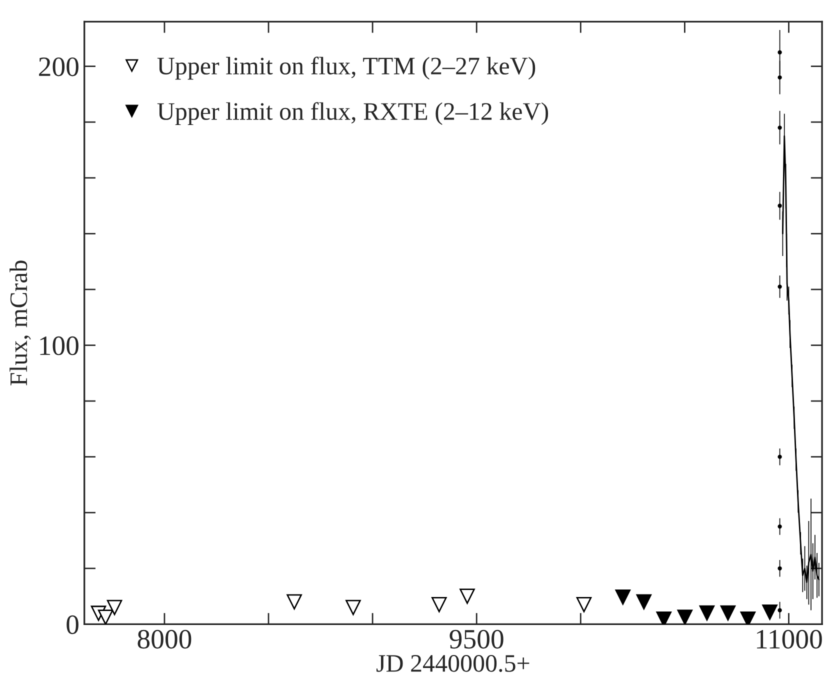 This screenshot has height=677, width=827. Describe the element at coordinates (59, 346) in the screenshot. I see `y-tick-label: 100` at that location.